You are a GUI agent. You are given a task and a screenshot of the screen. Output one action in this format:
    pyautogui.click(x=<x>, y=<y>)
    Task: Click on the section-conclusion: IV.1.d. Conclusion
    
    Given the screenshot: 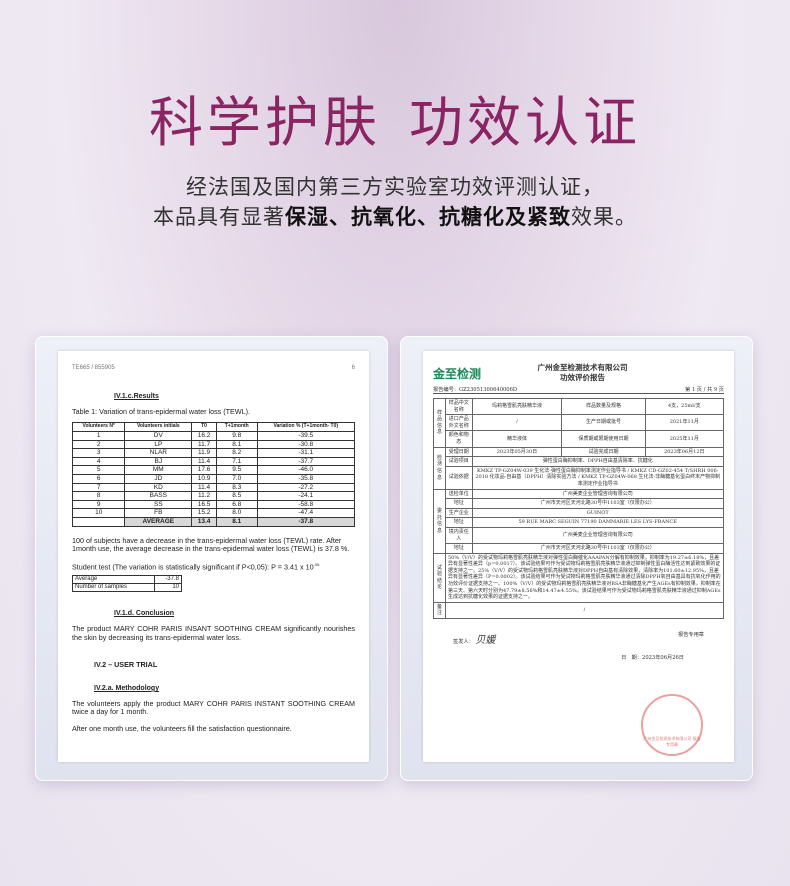 What is the action you would take?
    pyautogui.click(x=144, y=614)
    